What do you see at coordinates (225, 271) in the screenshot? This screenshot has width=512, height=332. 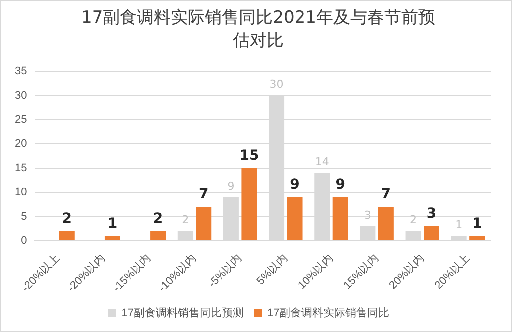 I see `x-tick-label: -5%以内` at bounding box center [225, 271].